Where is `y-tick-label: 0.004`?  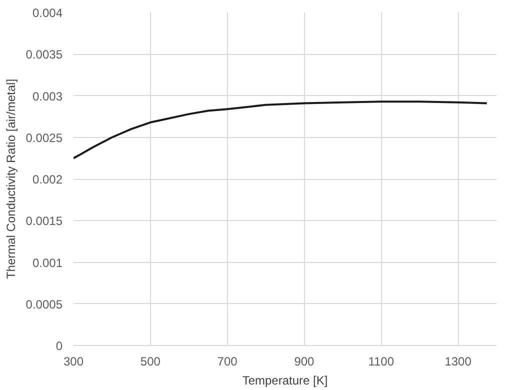 y-tick-label: 0.004 is located at coordinates (47, 13).